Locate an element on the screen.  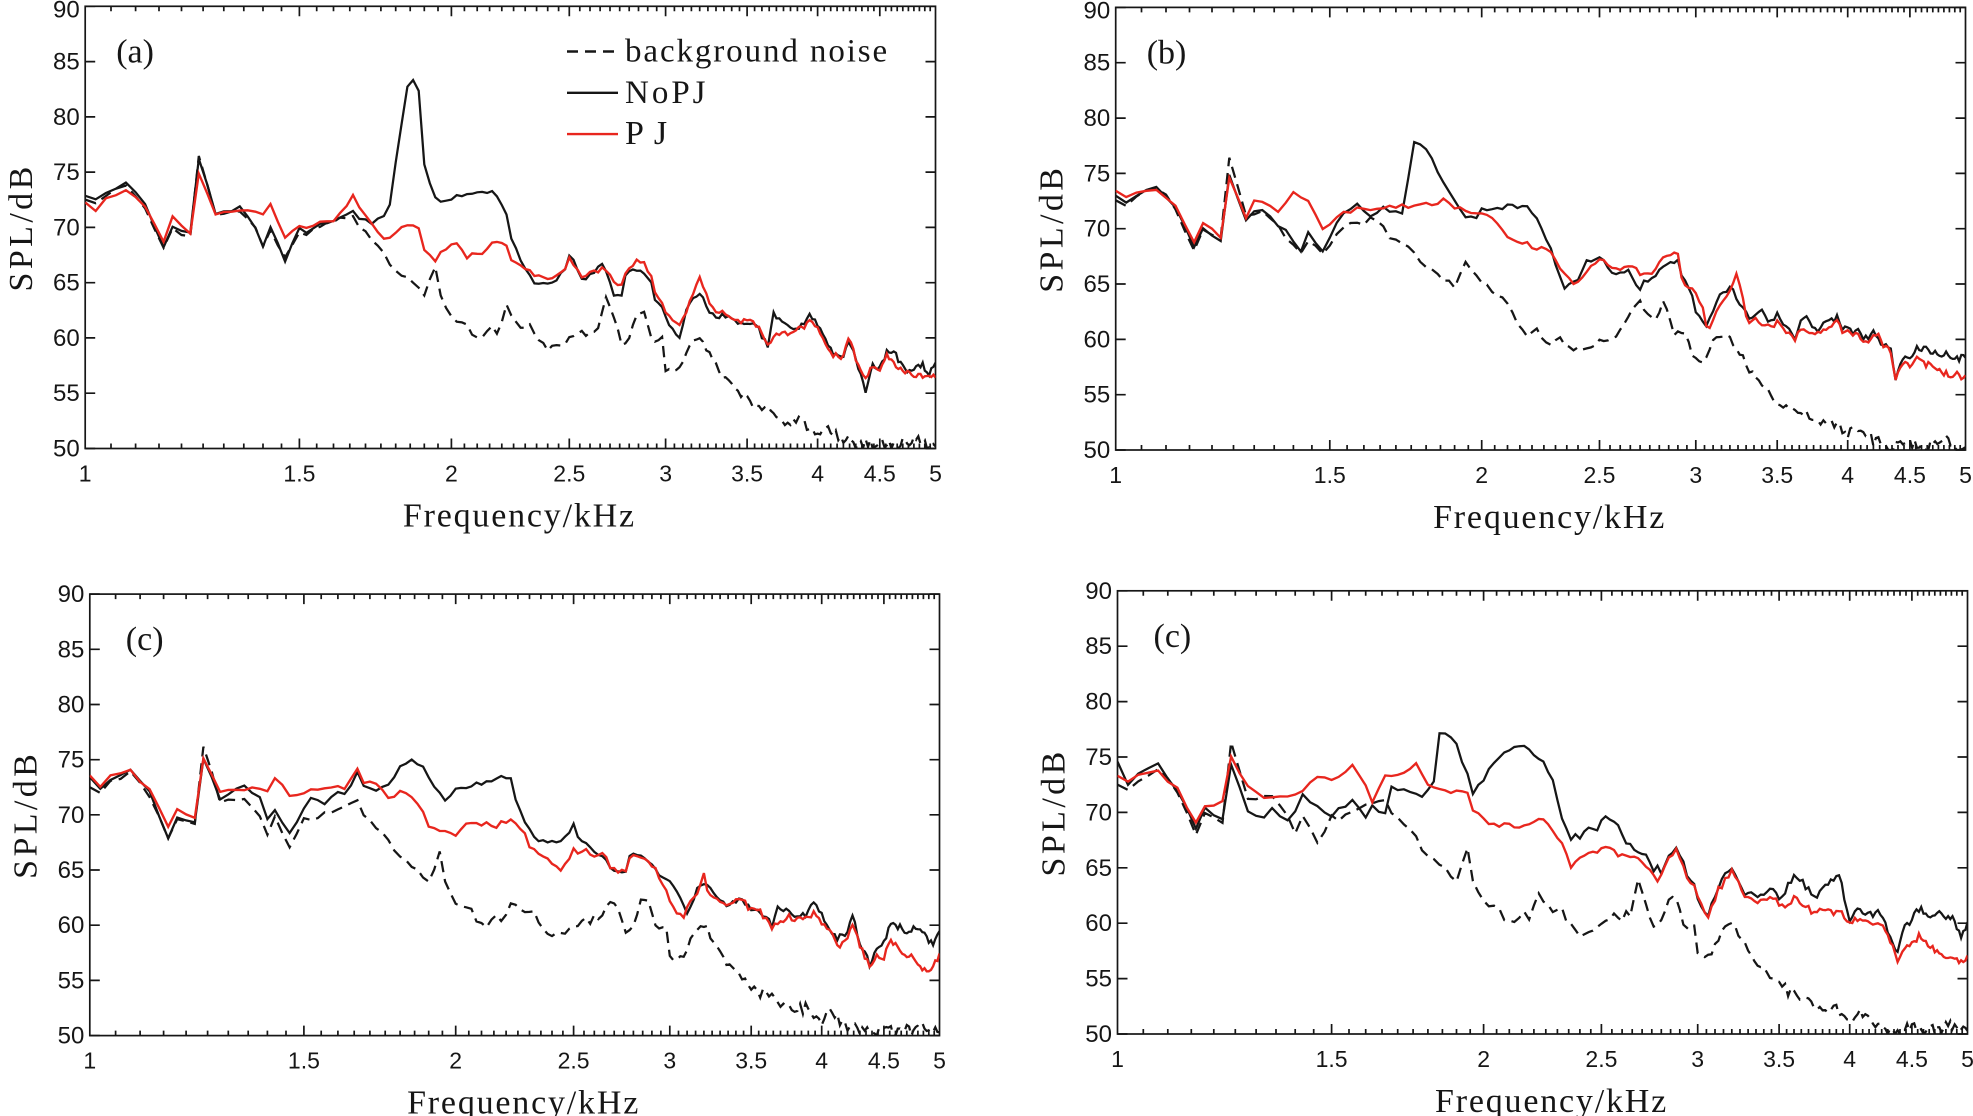
svg-text: (b) is located at coordinates (1167, 52).